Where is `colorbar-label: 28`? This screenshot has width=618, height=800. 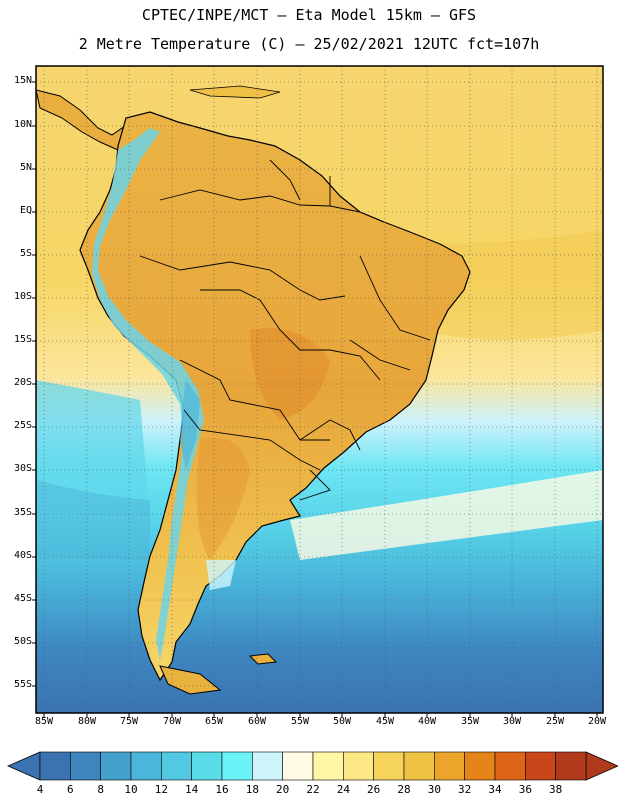 colorbar-label: 28 is located at coordinates (404, 789).